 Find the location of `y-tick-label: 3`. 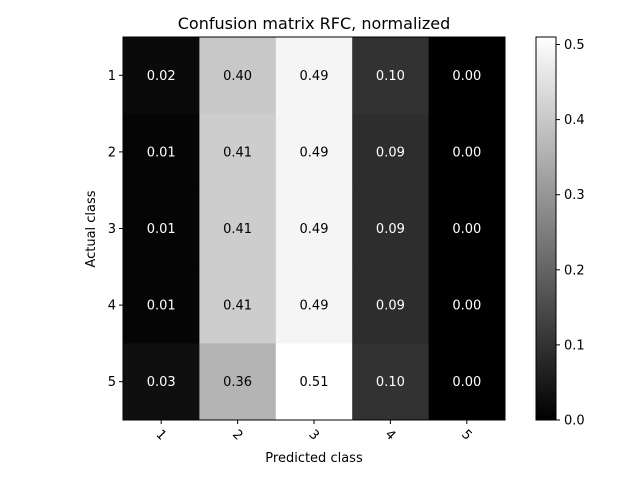

y-tick-label: 3 is located at coordinates (112, 229).